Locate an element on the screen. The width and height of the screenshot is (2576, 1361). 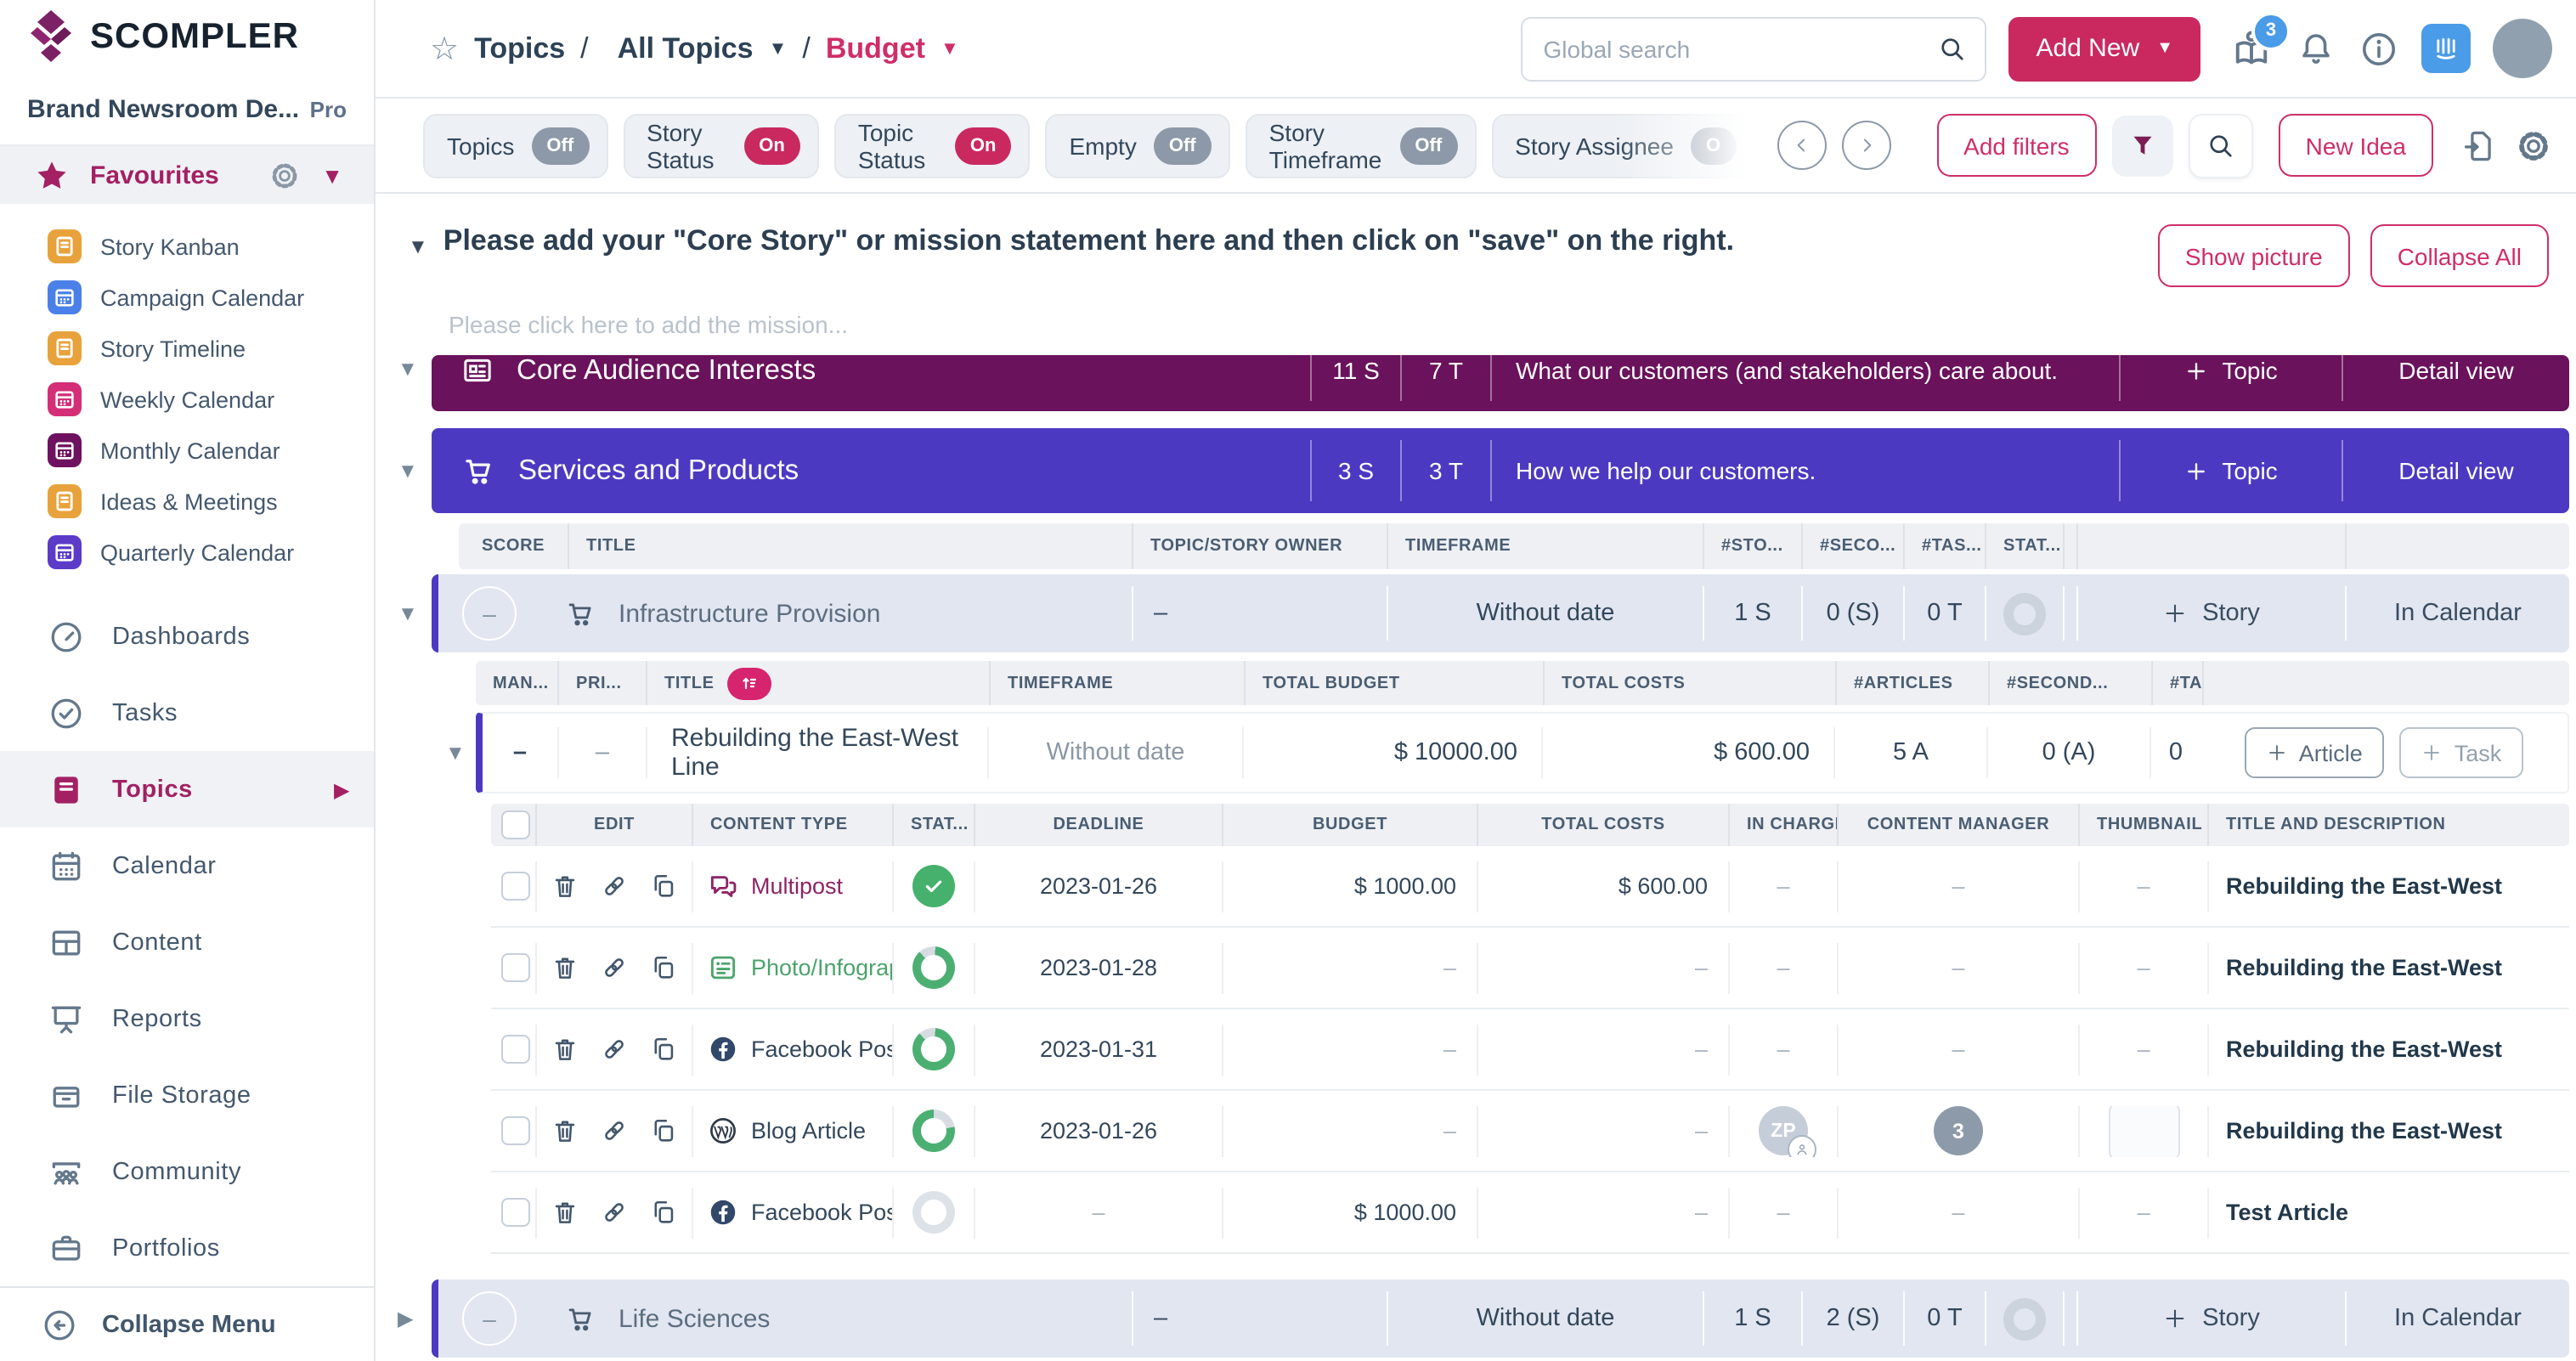
breadcrumb-parent: All Topics is located at coordinates (685, 47).